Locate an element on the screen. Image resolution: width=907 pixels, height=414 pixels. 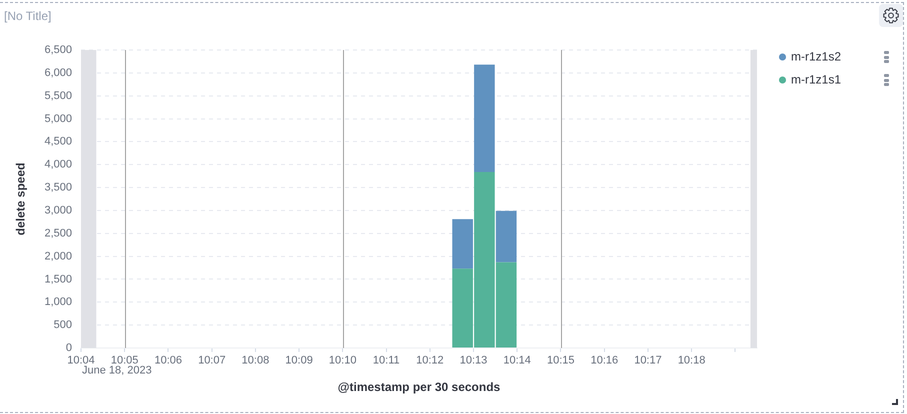
y-tick-label: 2,000 is located at coordinates (58, 256).